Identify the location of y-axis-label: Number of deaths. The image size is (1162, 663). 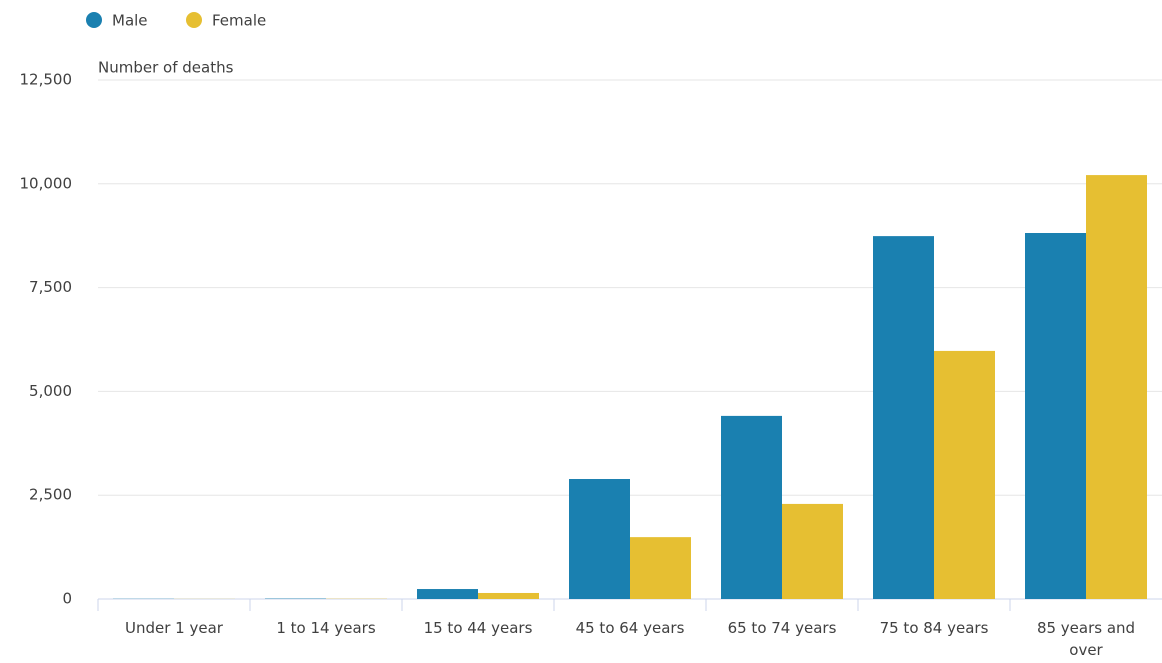
(166, 68).